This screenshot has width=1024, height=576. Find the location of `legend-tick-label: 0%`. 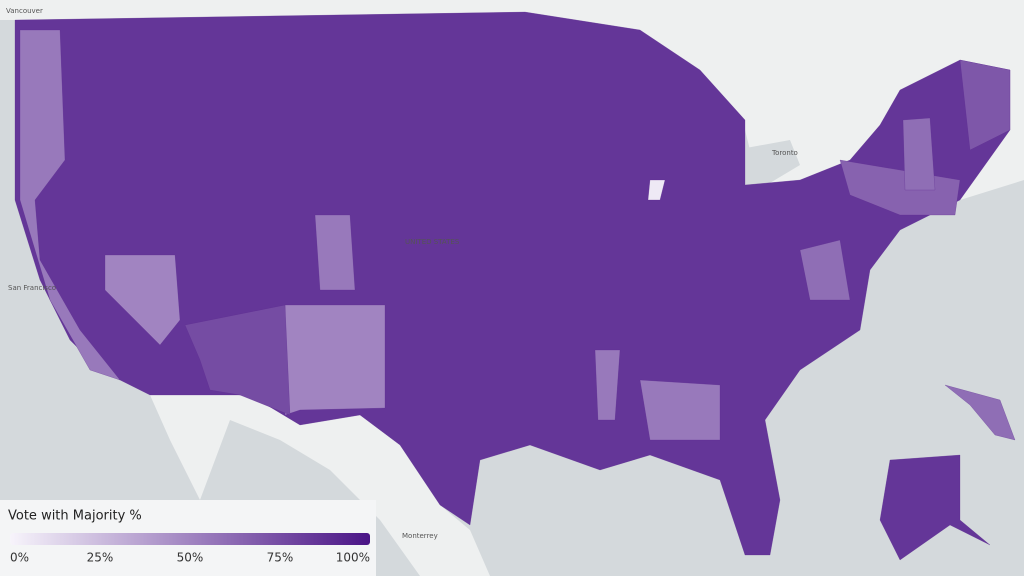

legend-tick-label: 0% is located at coordinates (19, 558).